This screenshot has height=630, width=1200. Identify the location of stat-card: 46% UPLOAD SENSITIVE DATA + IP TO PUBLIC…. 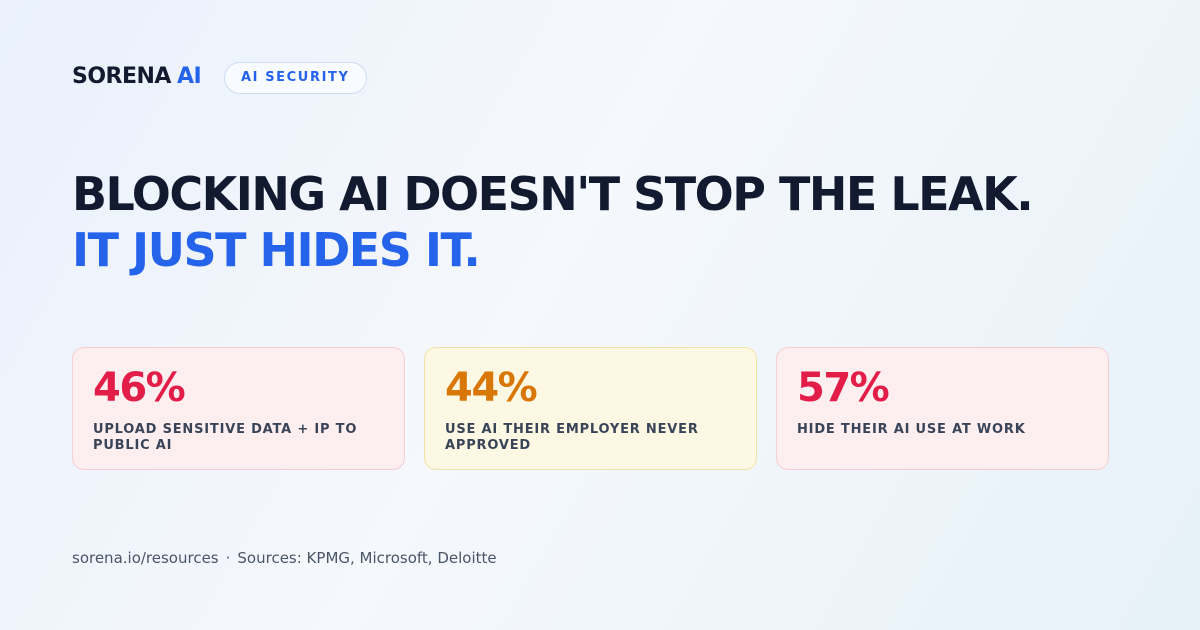
(238, 408).